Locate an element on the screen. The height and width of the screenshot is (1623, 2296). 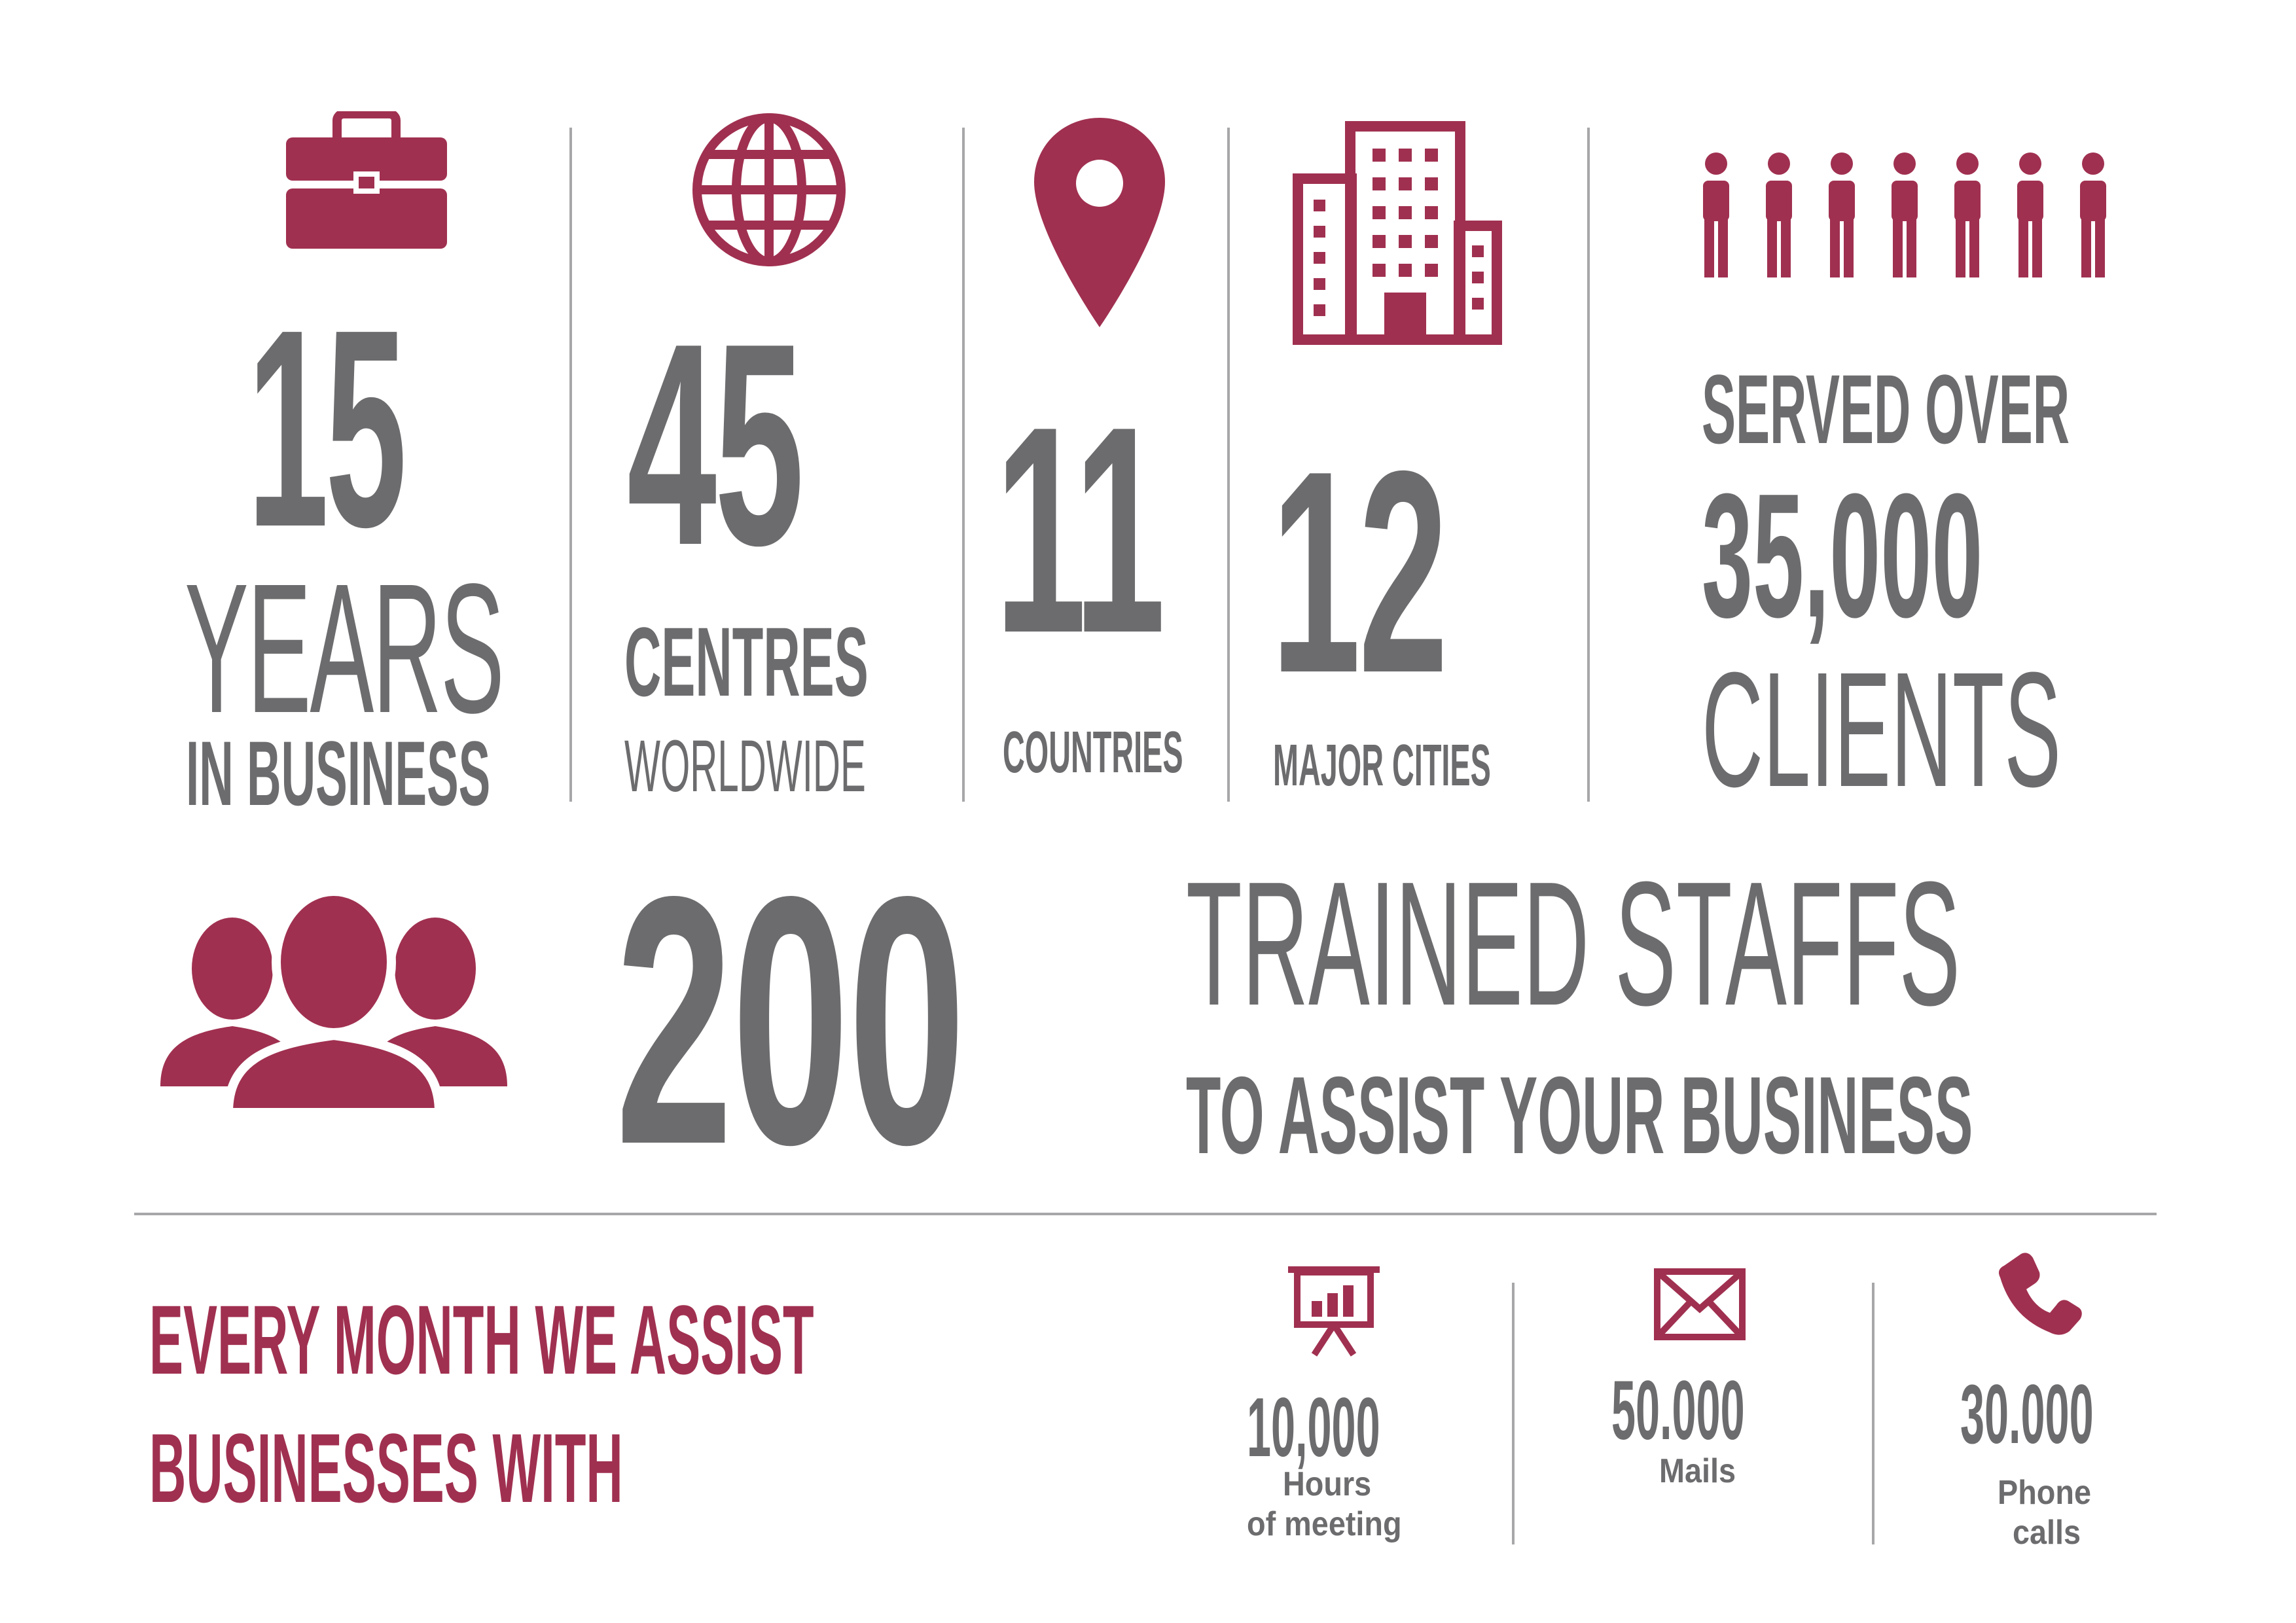
clients-value: 35,000 is located at coordinates (1842, 555).